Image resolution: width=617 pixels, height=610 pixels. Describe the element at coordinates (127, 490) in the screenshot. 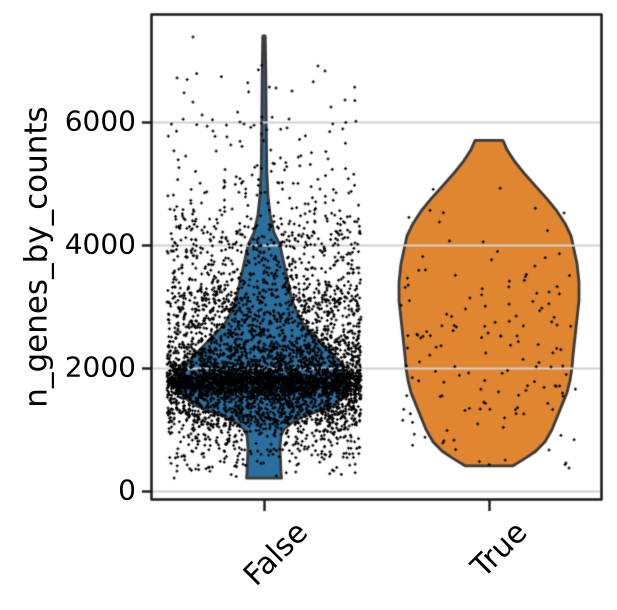

I see `y-tick-label-0: 0` at that location.